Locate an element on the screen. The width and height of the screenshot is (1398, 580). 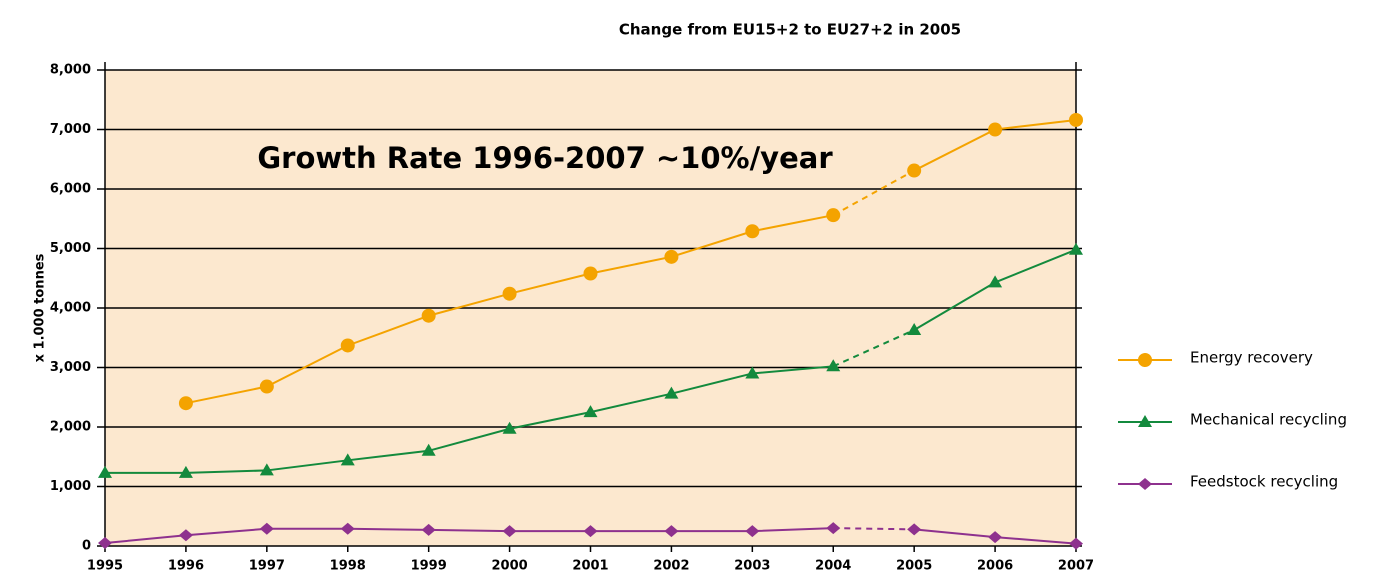
x-tick-label: 2003 is located at coordinates (752, 566).